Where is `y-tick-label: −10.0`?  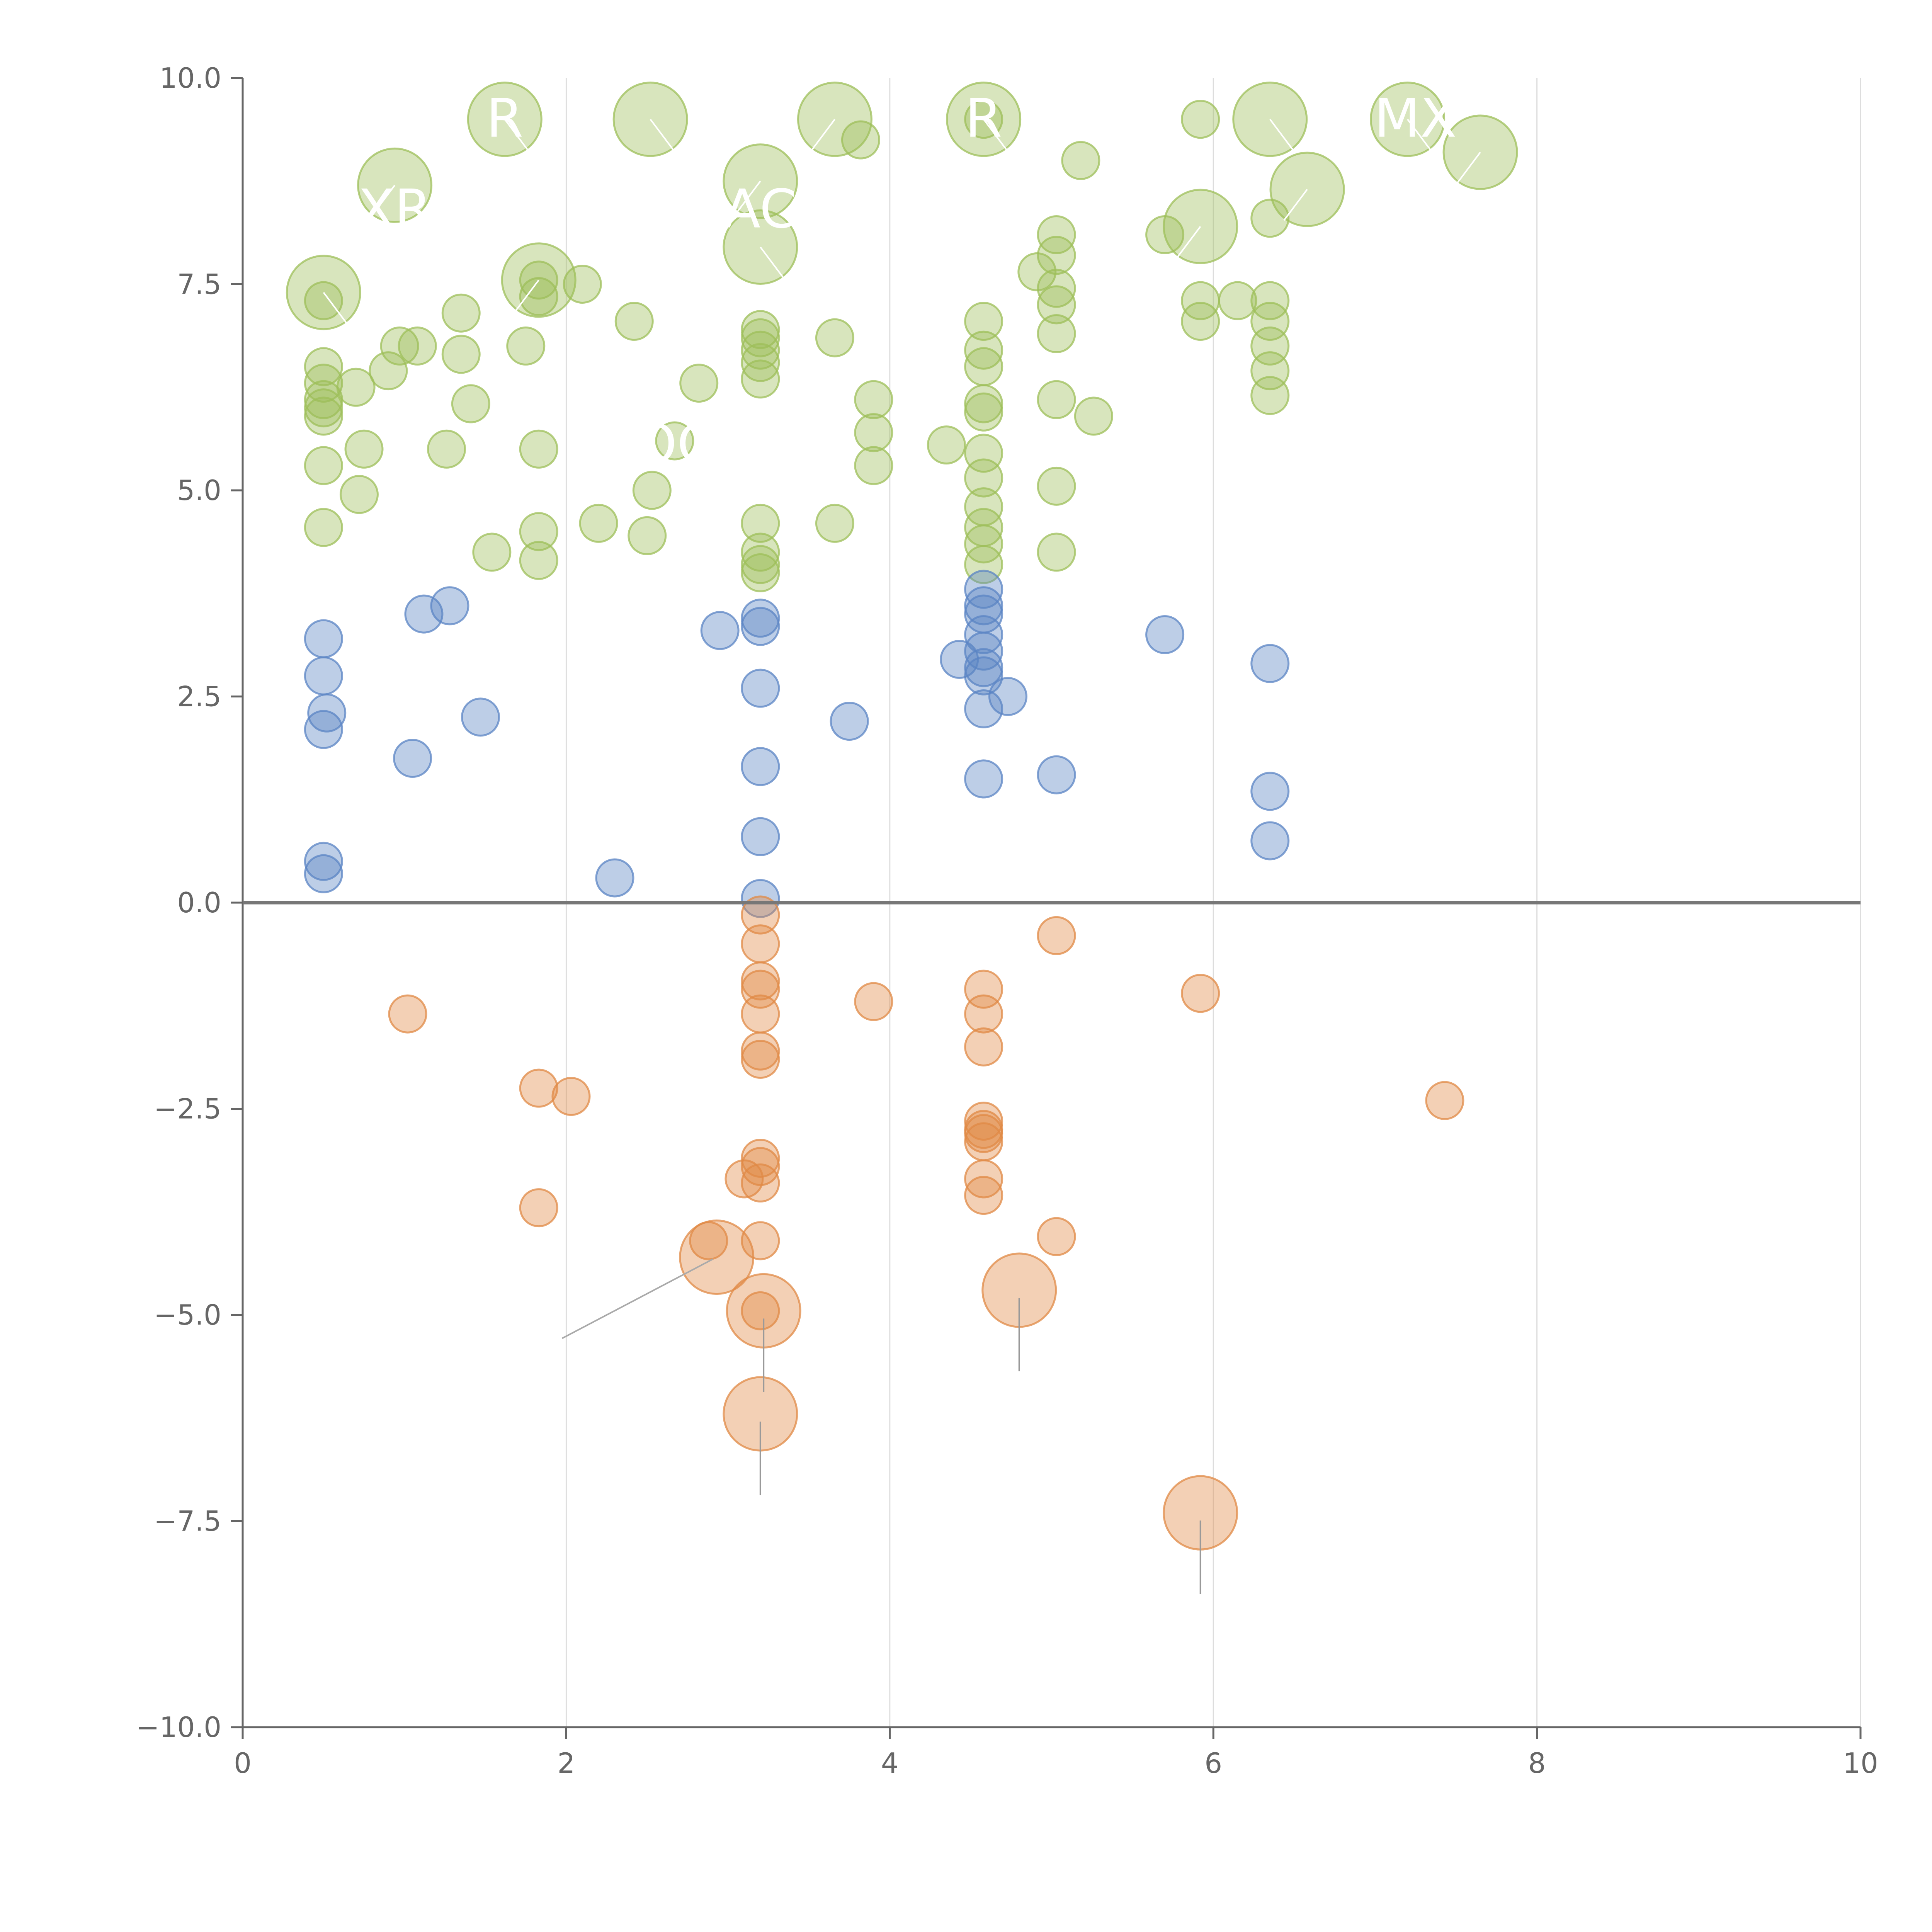 y-tick-label: −10.0 is located at coordinates (178, 1727).